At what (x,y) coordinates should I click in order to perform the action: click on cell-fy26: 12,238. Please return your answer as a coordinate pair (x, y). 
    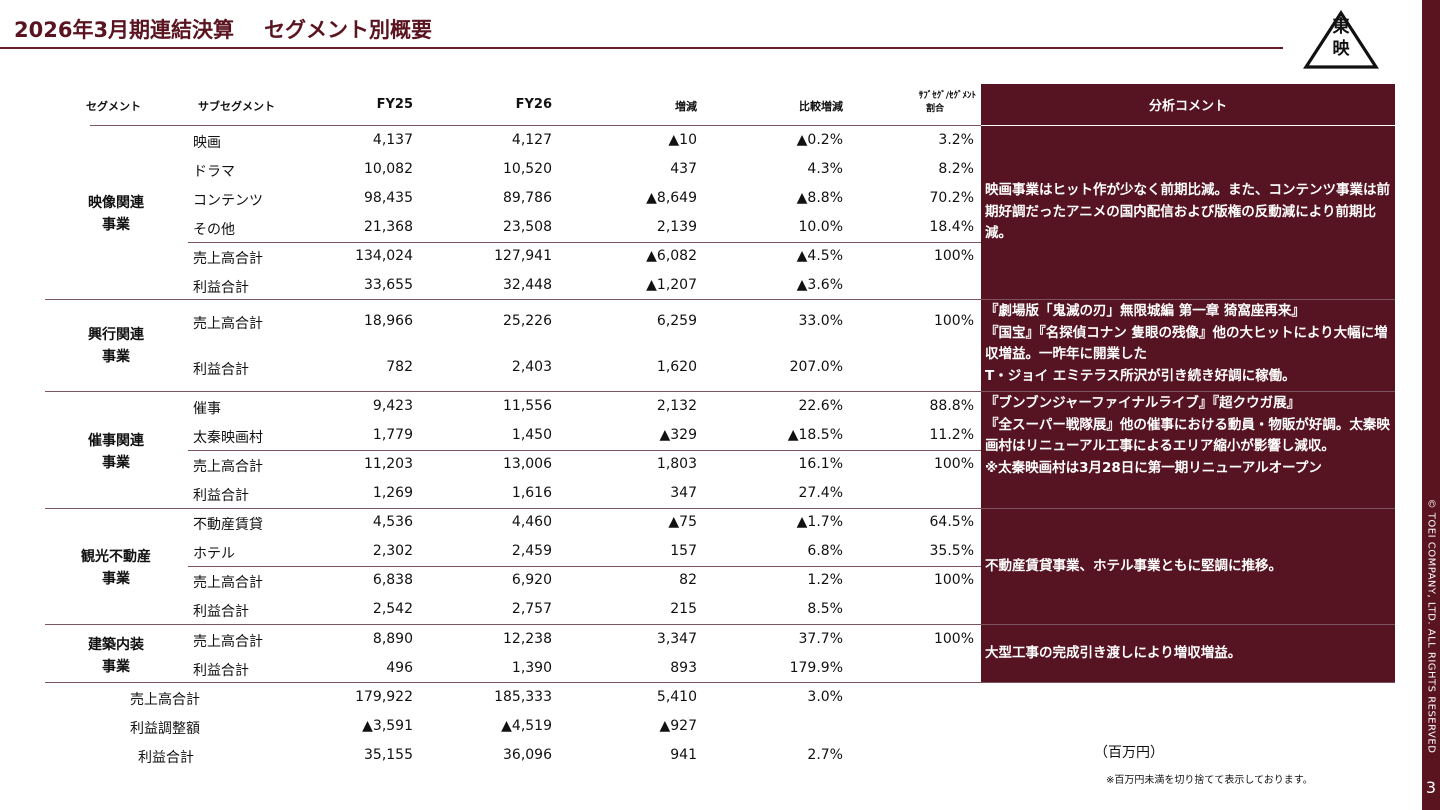
    Looking at the image, I should click on (527, 639).